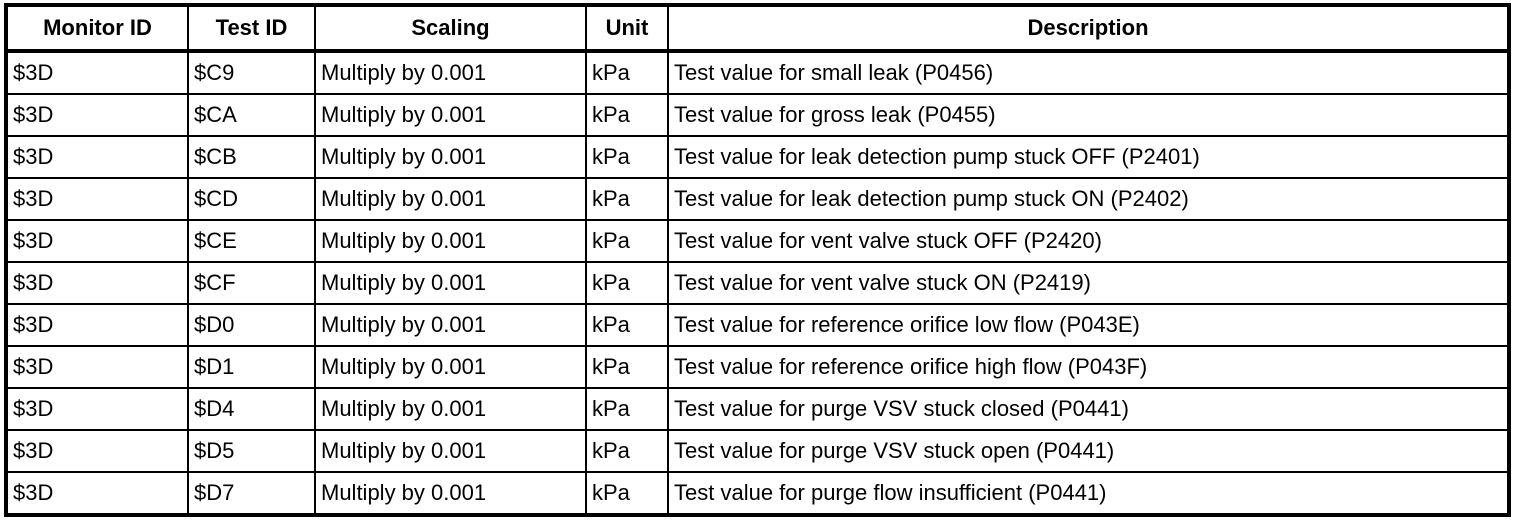  I want to click on test-id-cell: $CA, so click(251, 115).